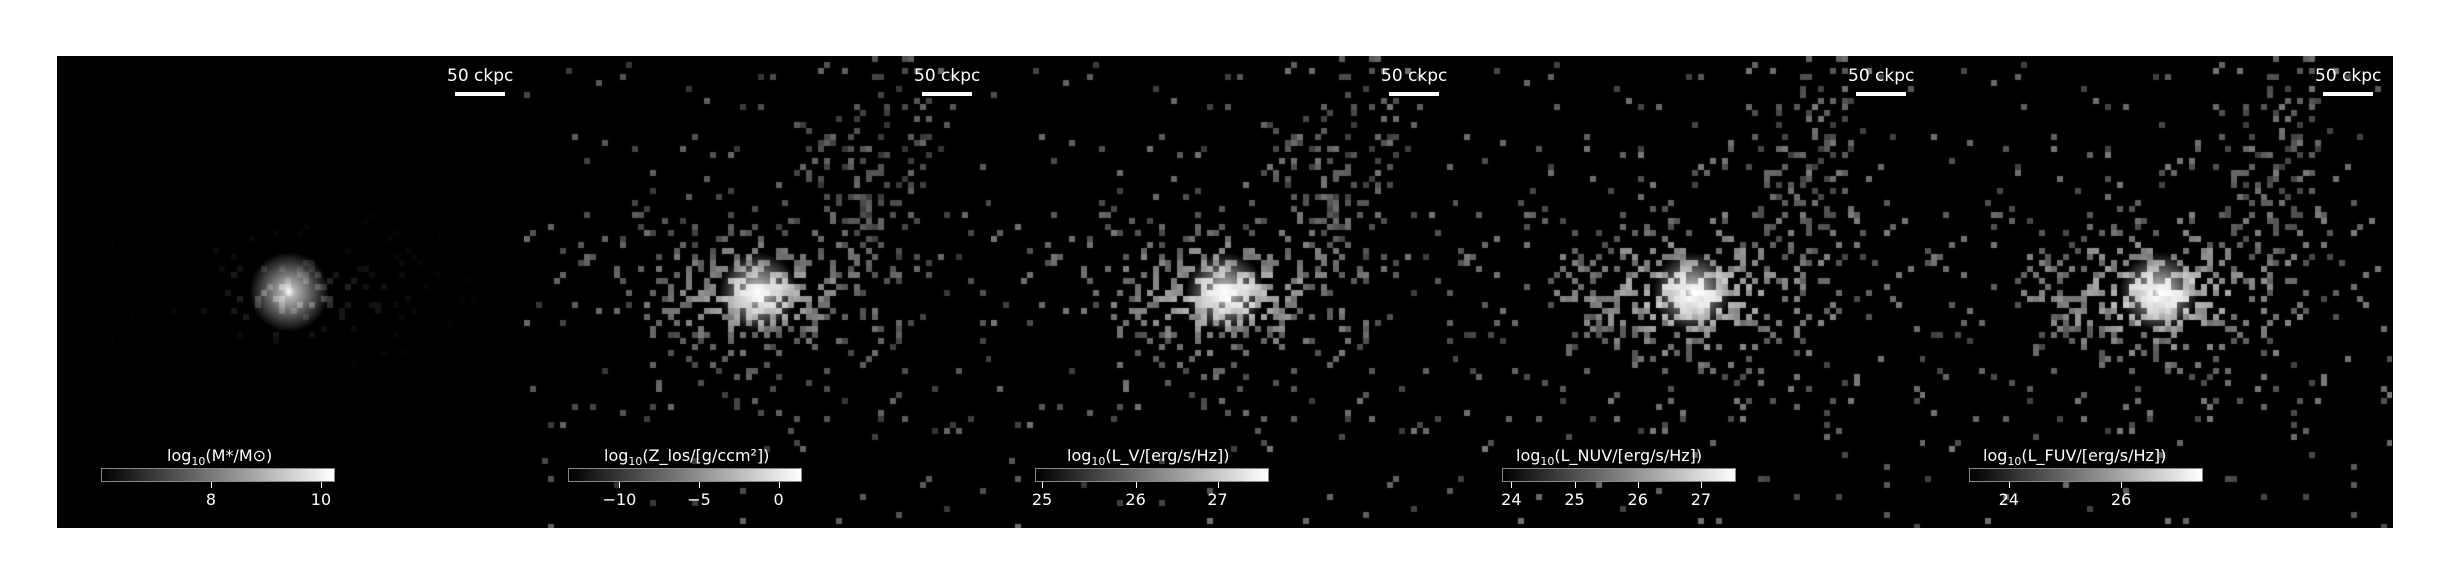  I want to click on colorbar-title: log10(L_FUV/[erg/s/Hz]), so click(2075, 457).